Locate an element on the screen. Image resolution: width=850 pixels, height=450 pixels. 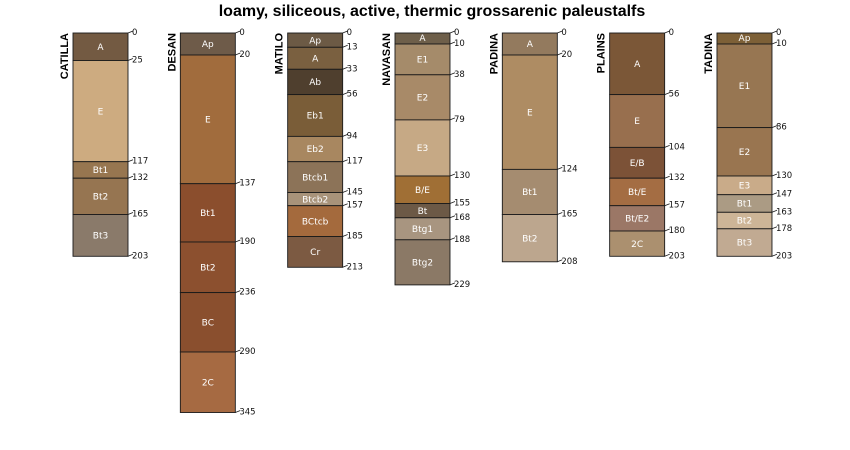
depth-label: 38 is located at coordinates (459, 75).